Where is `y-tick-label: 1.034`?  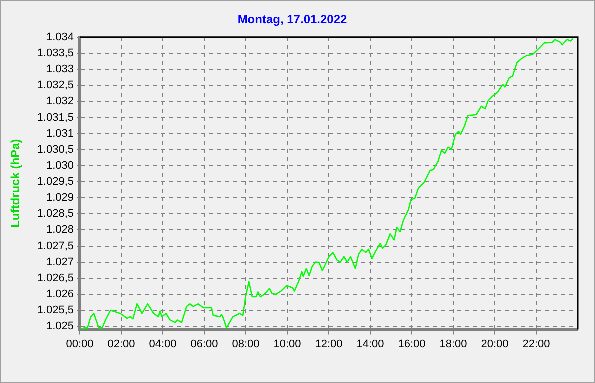
y-tick-label: 1.034 is located at coordinates (60, 37).